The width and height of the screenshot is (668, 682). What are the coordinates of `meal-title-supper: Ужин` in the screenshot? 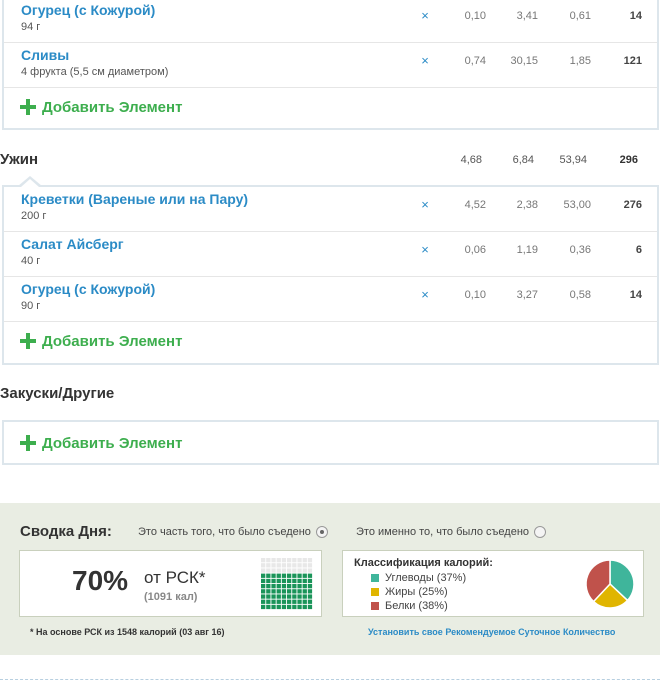 It's located at (19, 159).